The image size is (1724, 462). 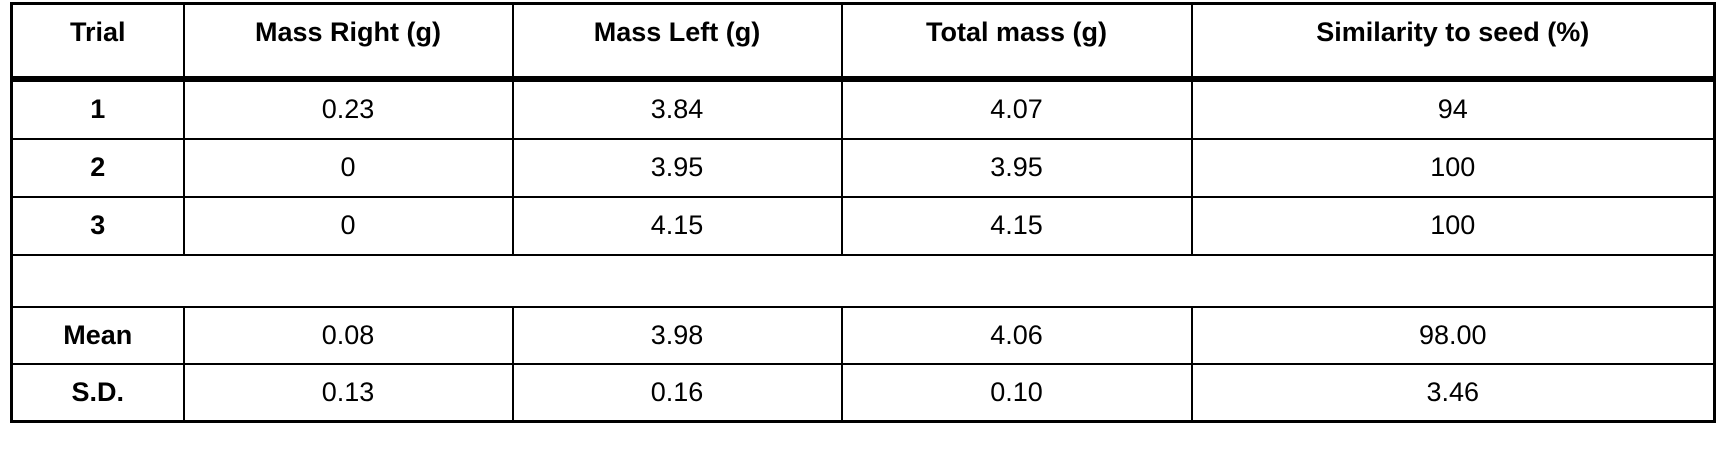 I want to click on total-mass-cell: 3.95, so click(x=1016, y=168).